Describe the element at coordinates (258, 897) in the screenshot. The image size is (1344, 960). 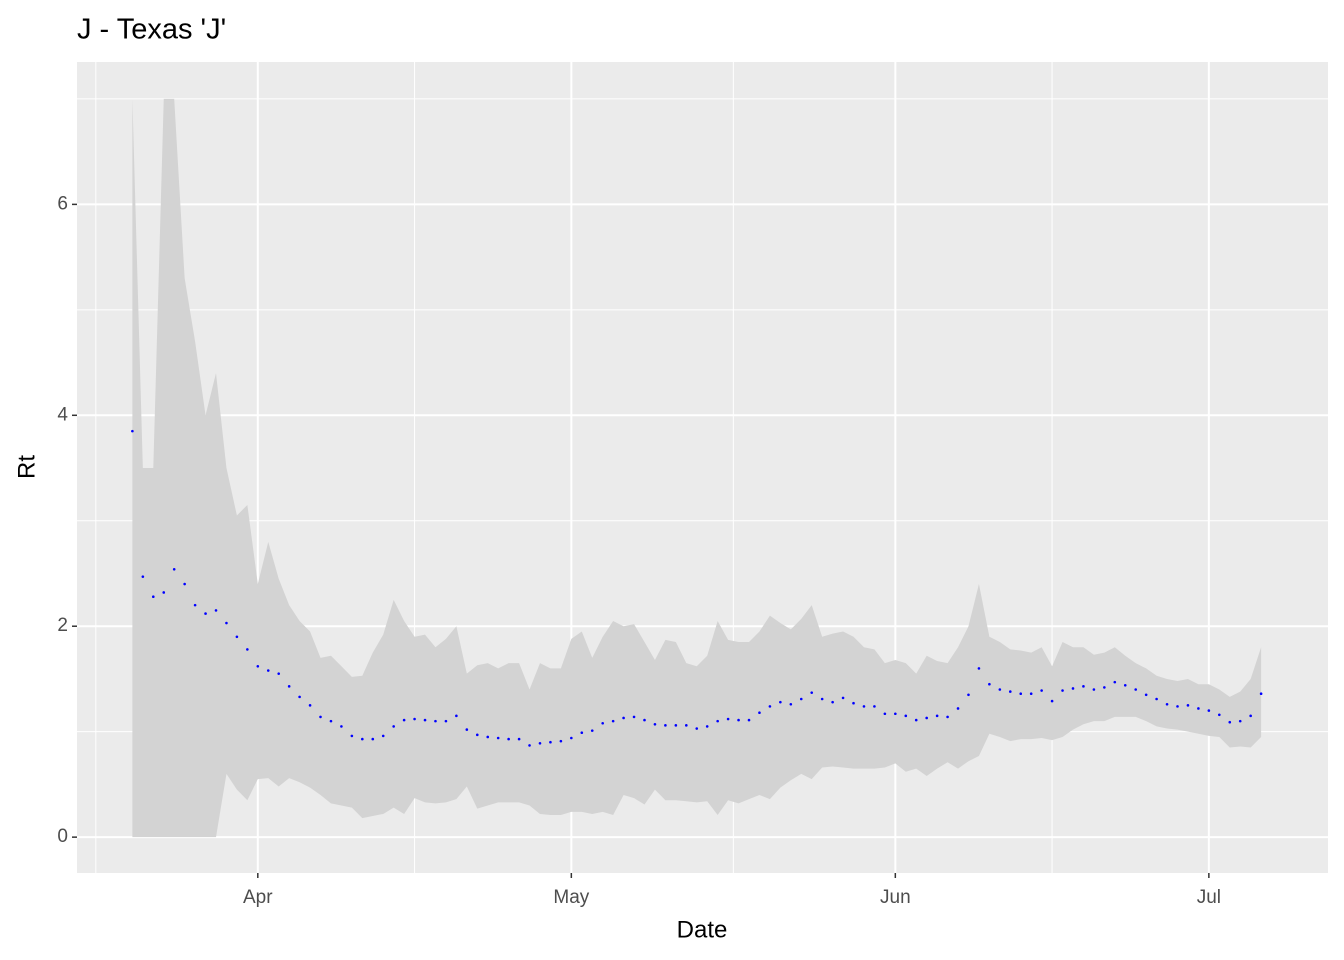
I see `x-tick-label: Apr` at that location.